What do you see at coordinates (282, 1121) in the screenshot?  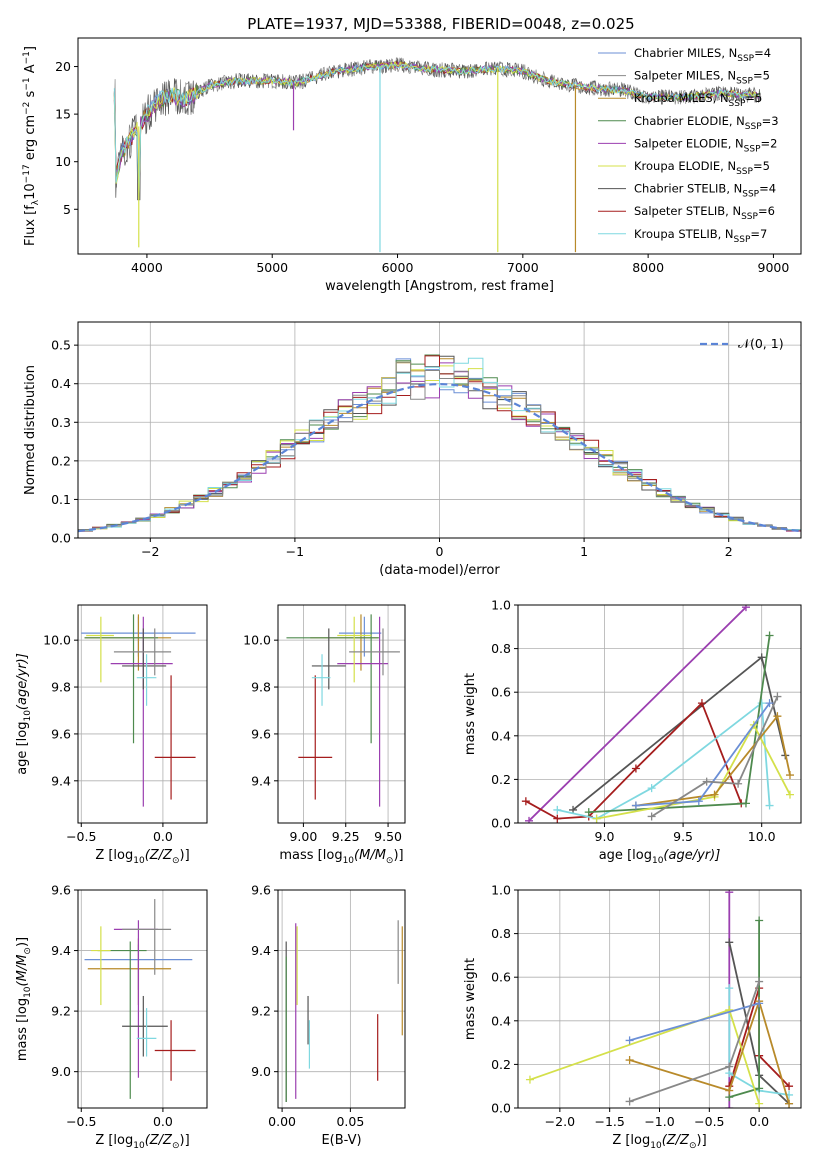 I see `x-tick-label: 0.00` at bounding box center [282, 1121].